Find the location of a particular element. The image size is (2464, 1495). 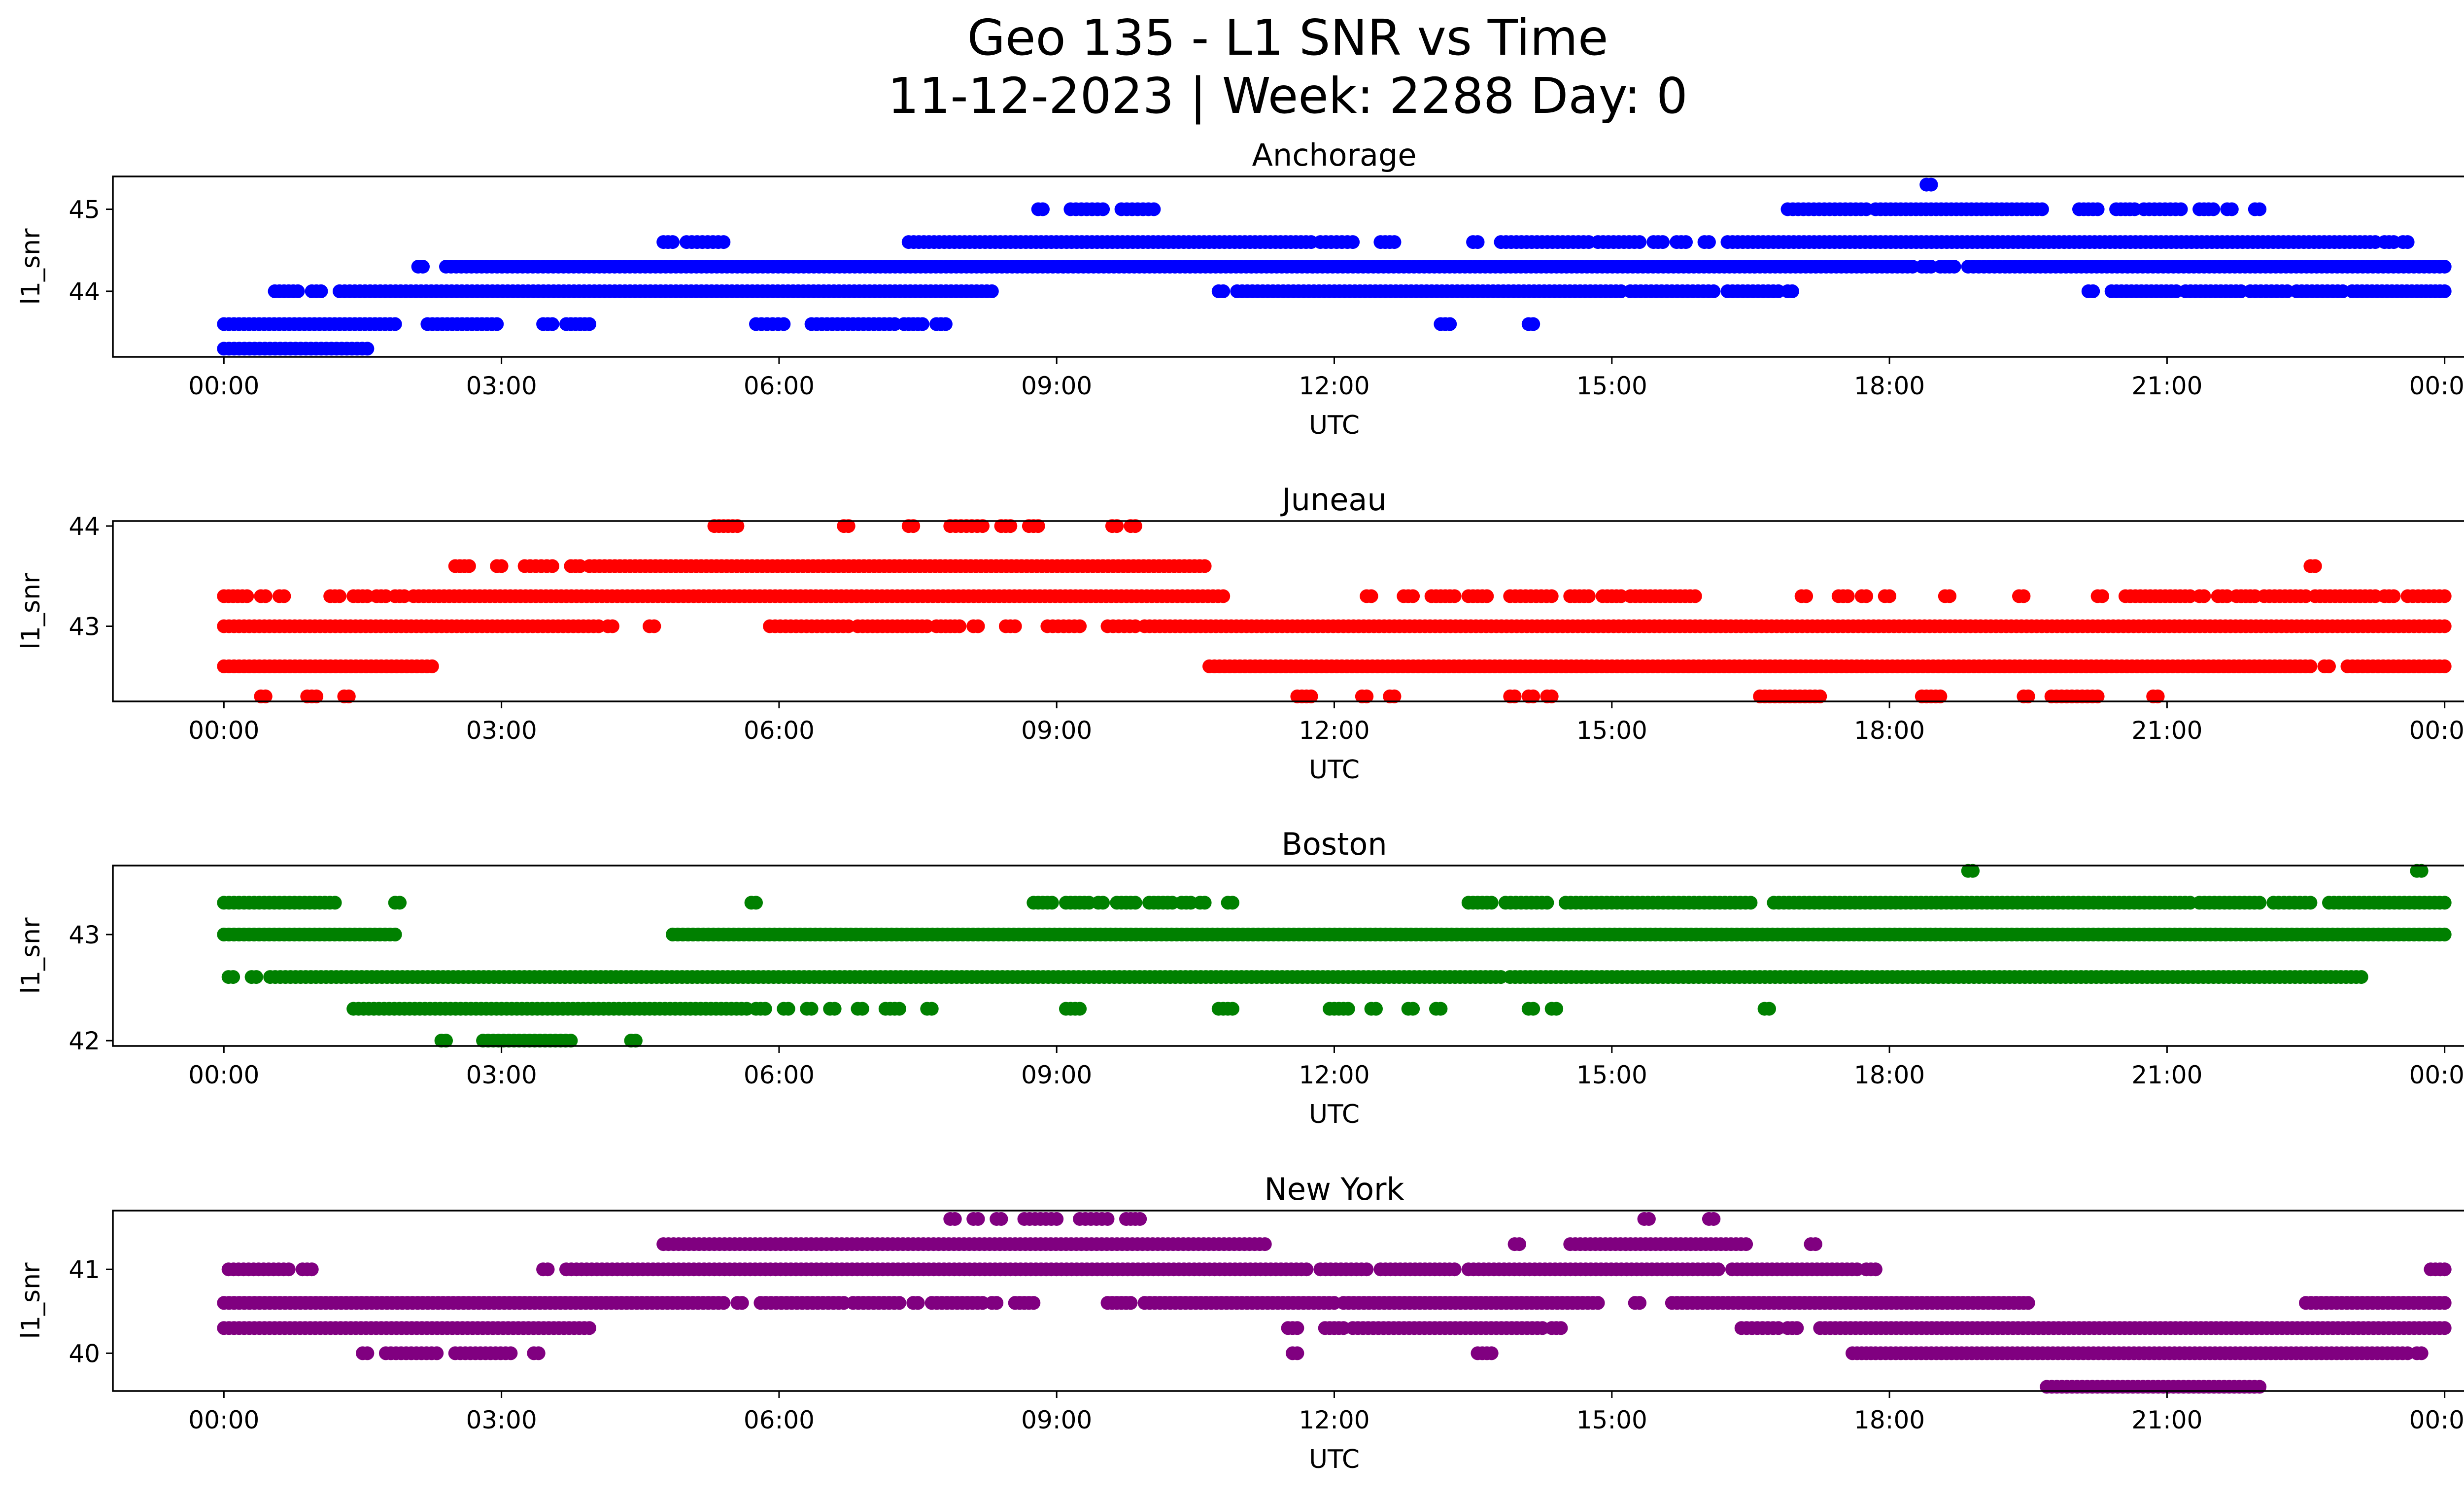

panel-title: Boston is located at coordinates (1334, 844).